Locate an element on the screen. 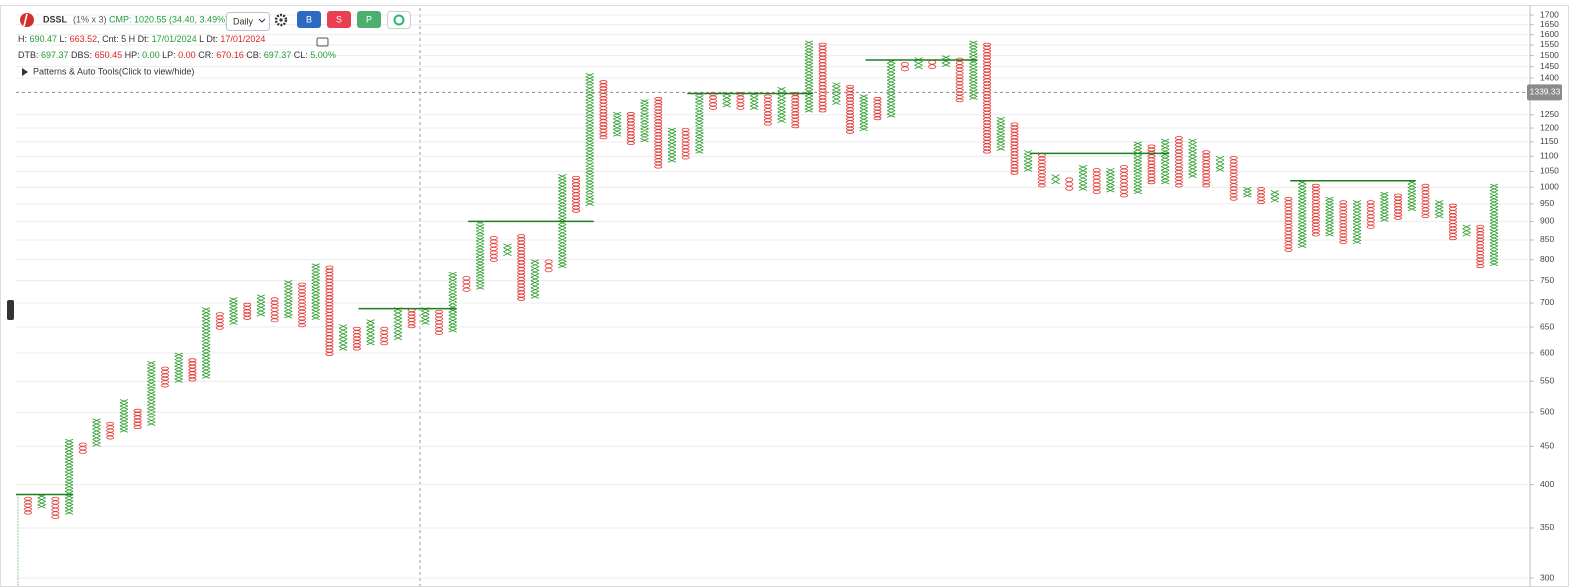  info-segment: , Cnt: 5 H Dt: is located at coordinates (124, 39).